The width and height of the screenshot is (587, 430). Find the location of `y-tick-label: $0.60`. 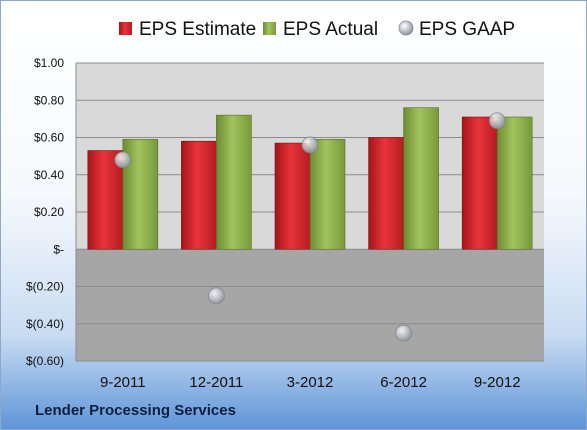

y-tick-label: $0.60 is located at coordinates (49, 138).